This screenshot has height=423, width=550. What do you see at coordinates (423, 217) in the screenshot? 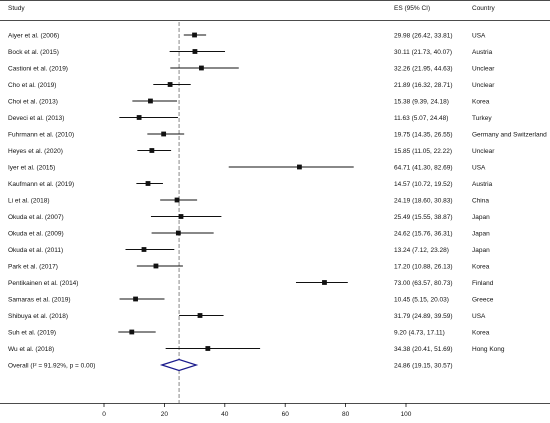
I see `es-value: 25.49 (15.55, 38.87)` at bounding box center [423, 217].